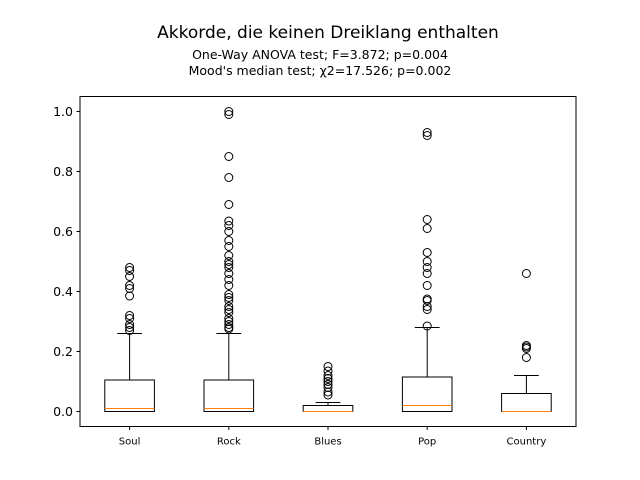 This screenshot has height=480, width=640. What do you see at coordinates (427, 442) in the screenshot?
I see `x-tick-label: Pop` at bounding box center [427, 442].